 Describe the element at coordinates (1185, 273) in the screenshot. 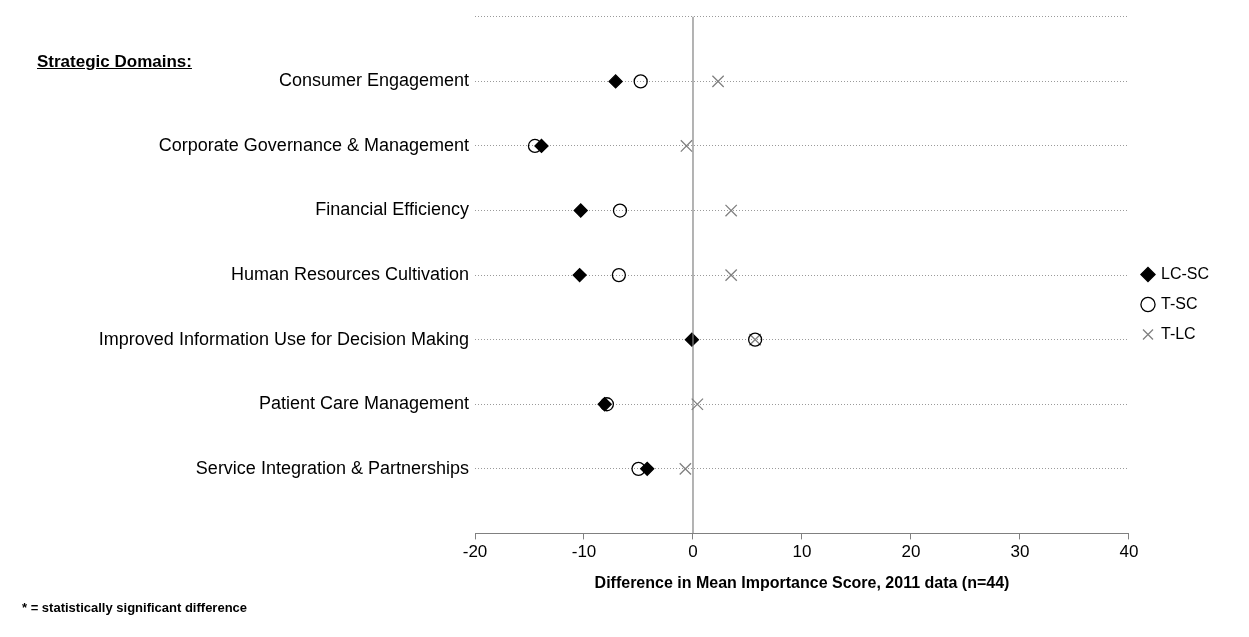

I see `legend-label: LC-SC` at that location.